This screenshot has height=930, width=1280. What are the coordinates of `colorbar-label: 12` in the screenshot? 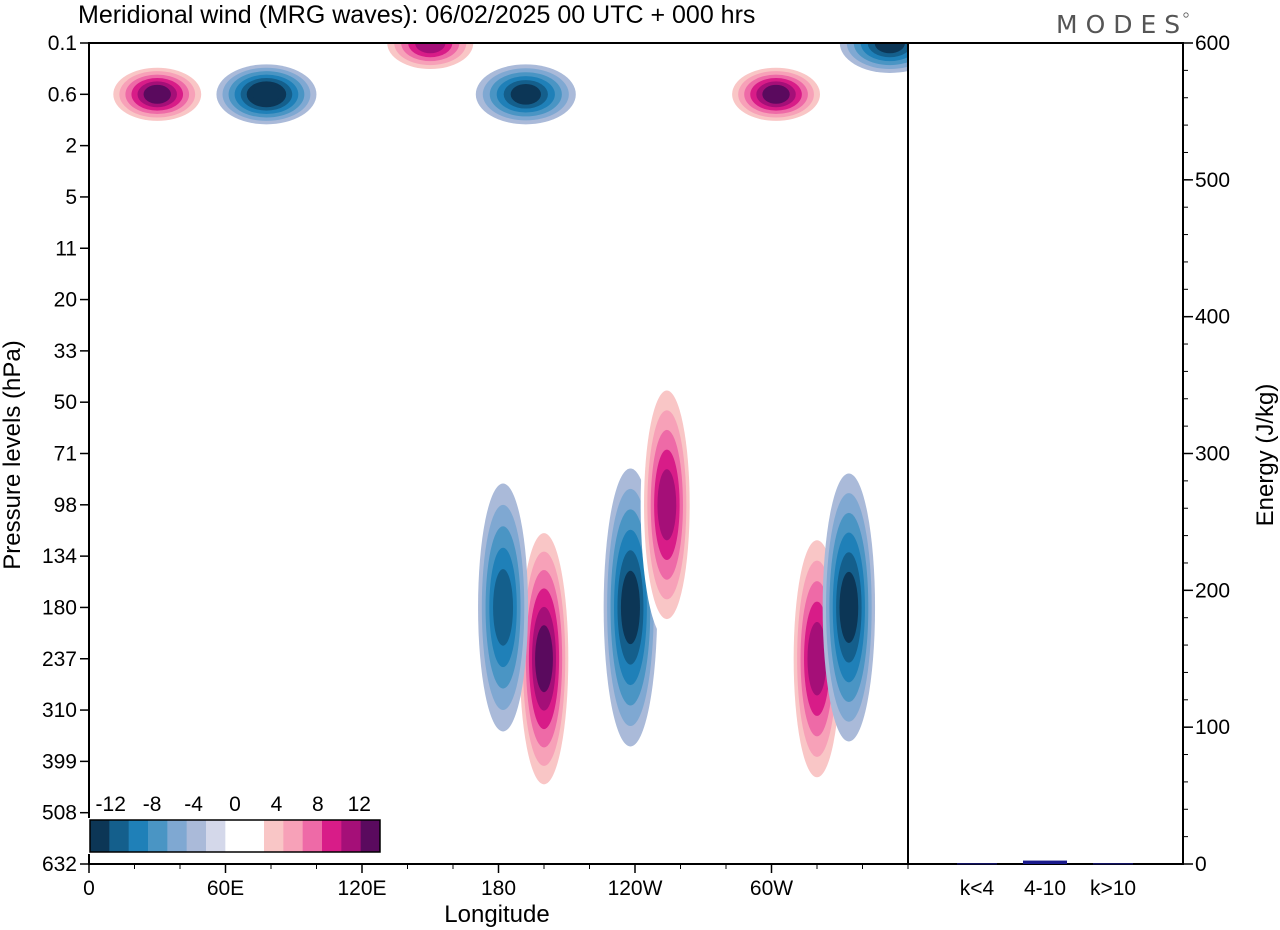 It's located at (359, 804).